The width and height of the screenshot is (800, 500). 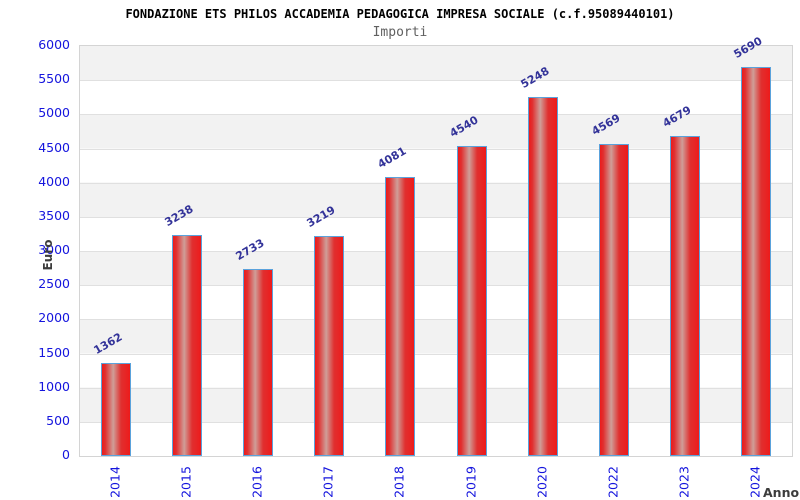 I want to click on y-tick-label: 2000, so click(x=54, y=318).